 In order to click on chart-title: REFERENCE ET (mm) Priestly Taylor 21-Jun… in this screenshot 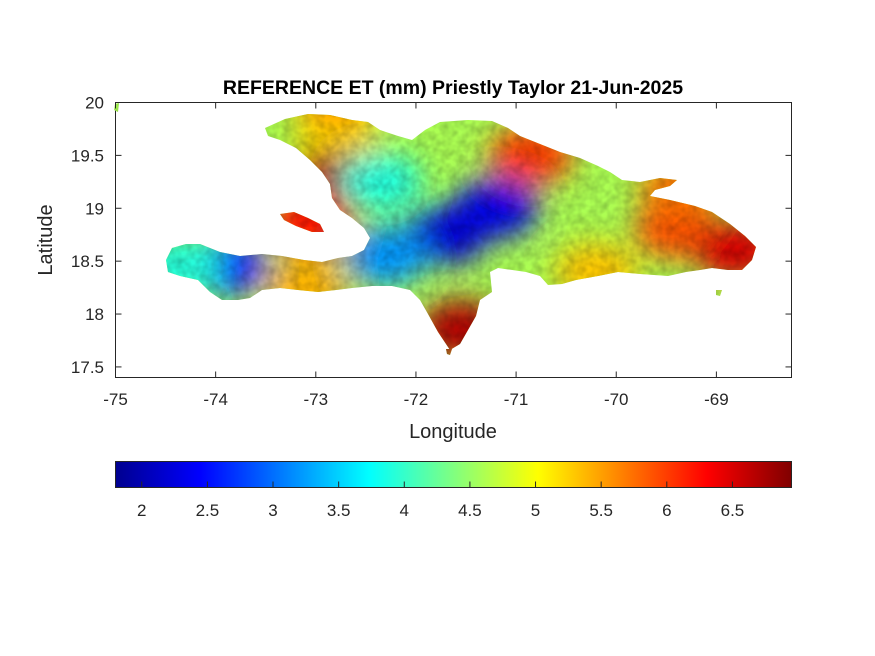, I will do `click(453, 88)`.